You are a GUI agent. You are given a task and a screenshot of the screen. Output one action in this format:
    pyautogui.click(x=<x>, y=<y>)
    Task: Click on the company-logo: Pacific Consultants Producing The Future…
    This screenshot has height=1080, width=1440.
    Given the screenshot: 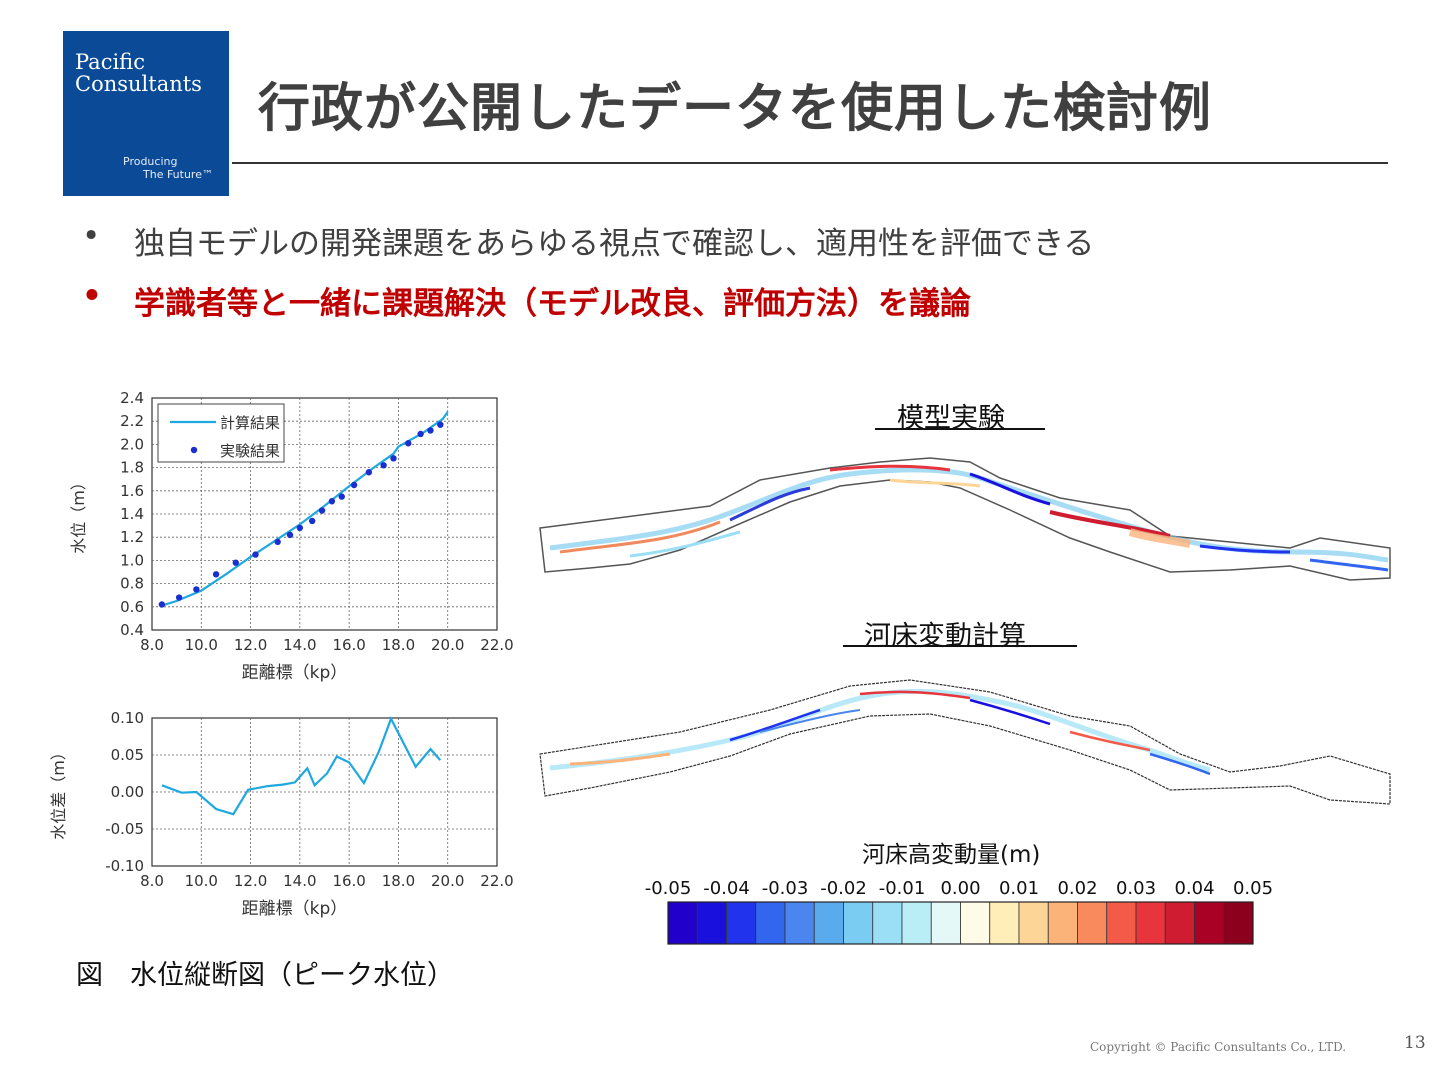 What is the action you would take?
    pyautogui.click(x=146, y=113)
    